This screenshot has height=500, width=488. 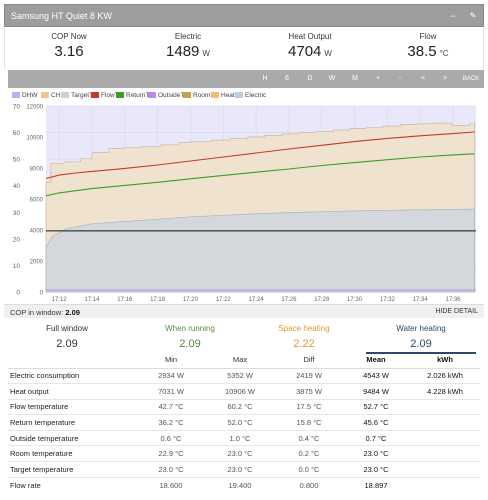 I want to click on flow-label: Flow, so click(x=428, y=36).